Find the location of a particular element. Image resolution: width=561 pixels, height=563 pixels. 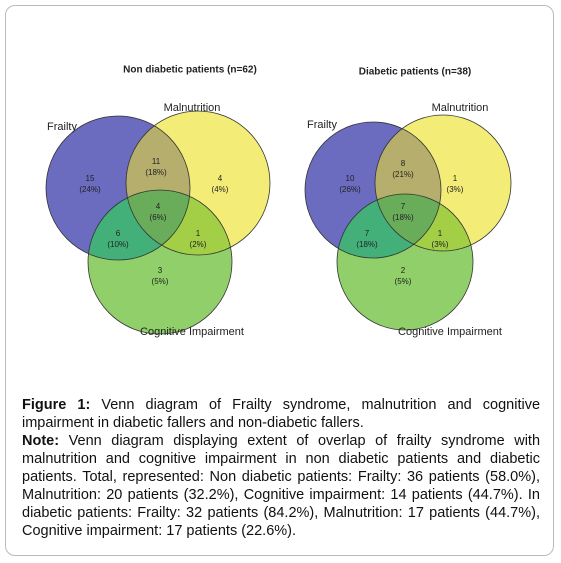

note-label: Note: is located at coordinates (41, 441).